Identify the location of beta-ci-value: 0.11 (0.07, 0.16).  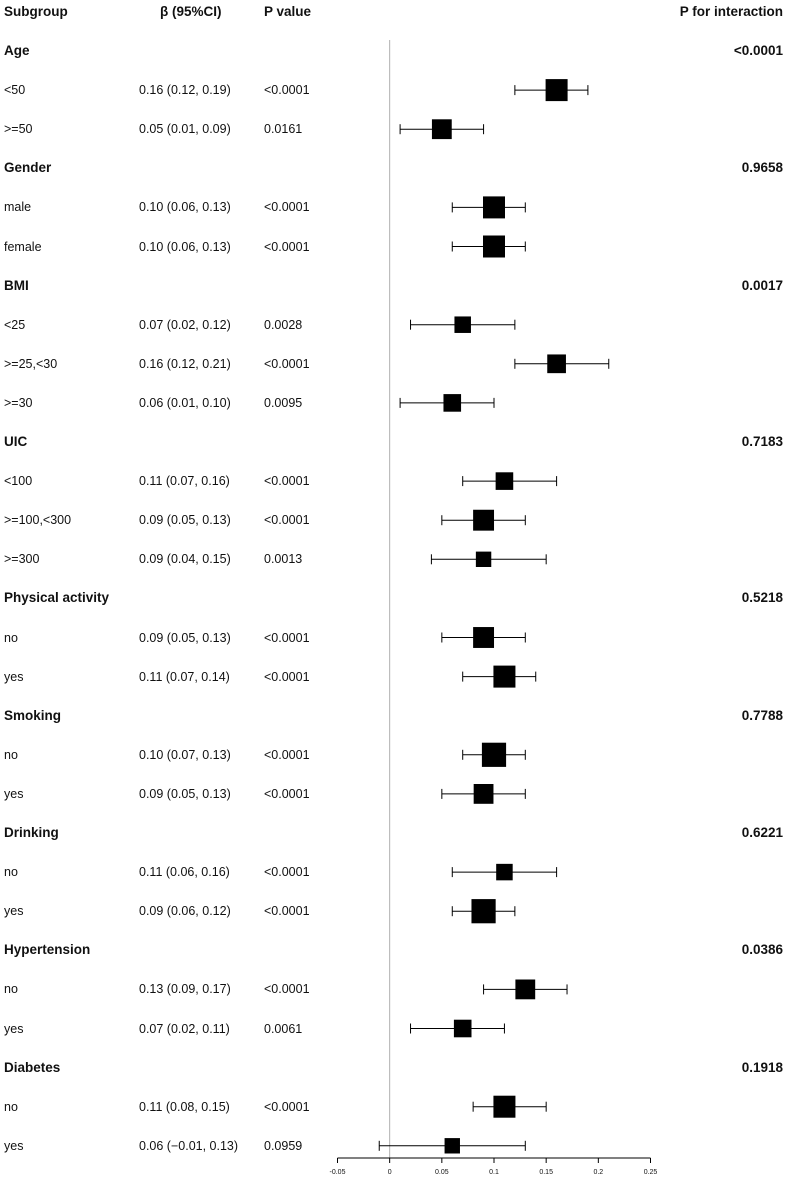
(184, 481).